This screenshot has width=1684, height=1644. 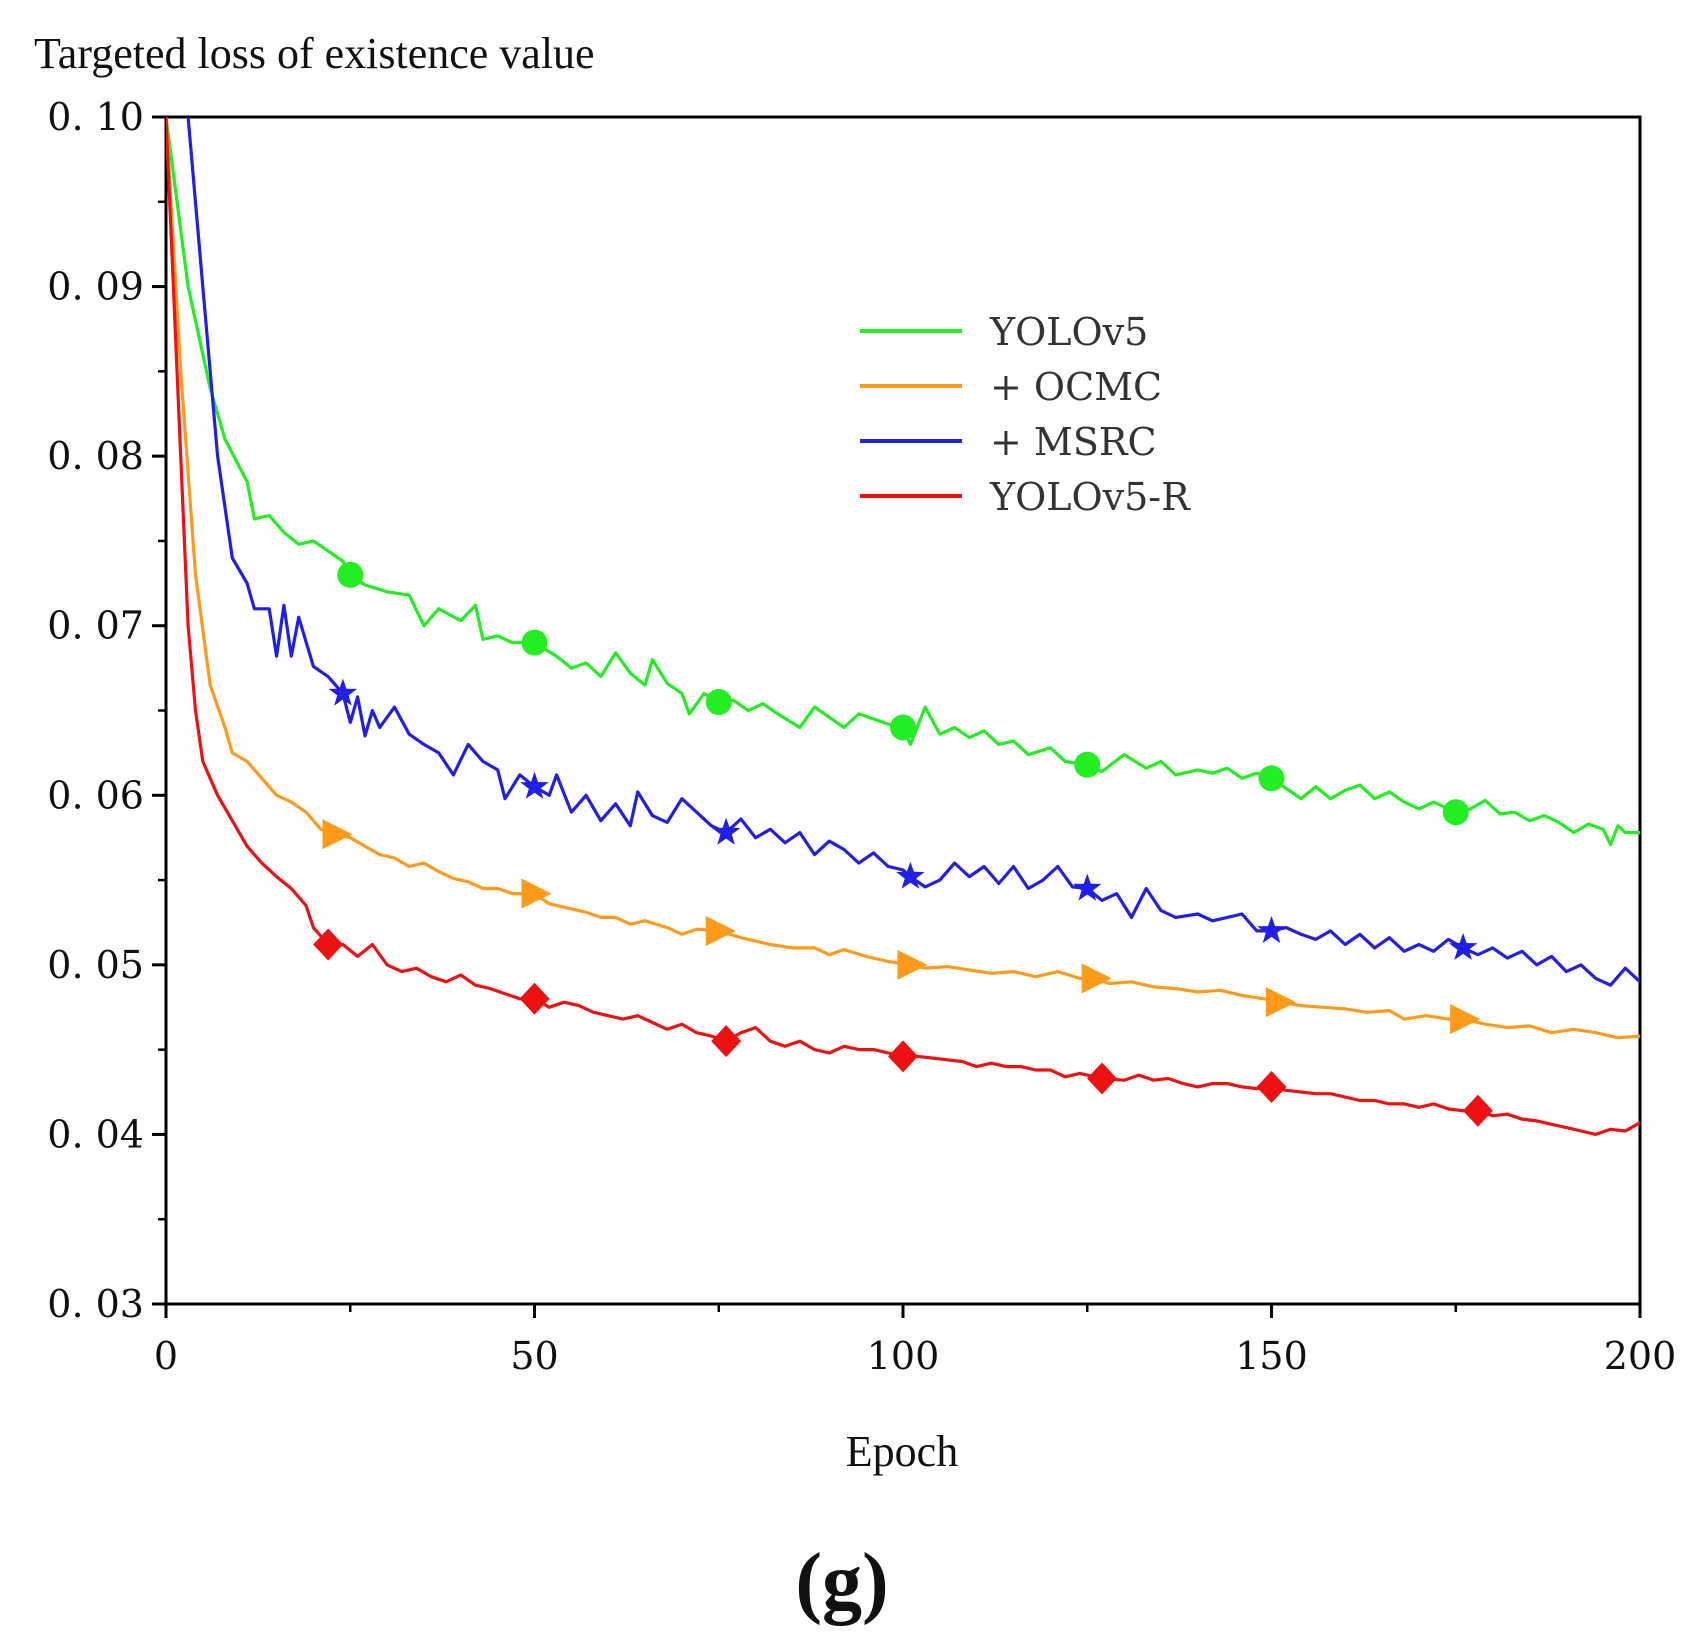 What do you see at coordinates (95, 795) in the screenshot?
I see `y-tick-label: 0. 06` at bounding box center [95, 795].